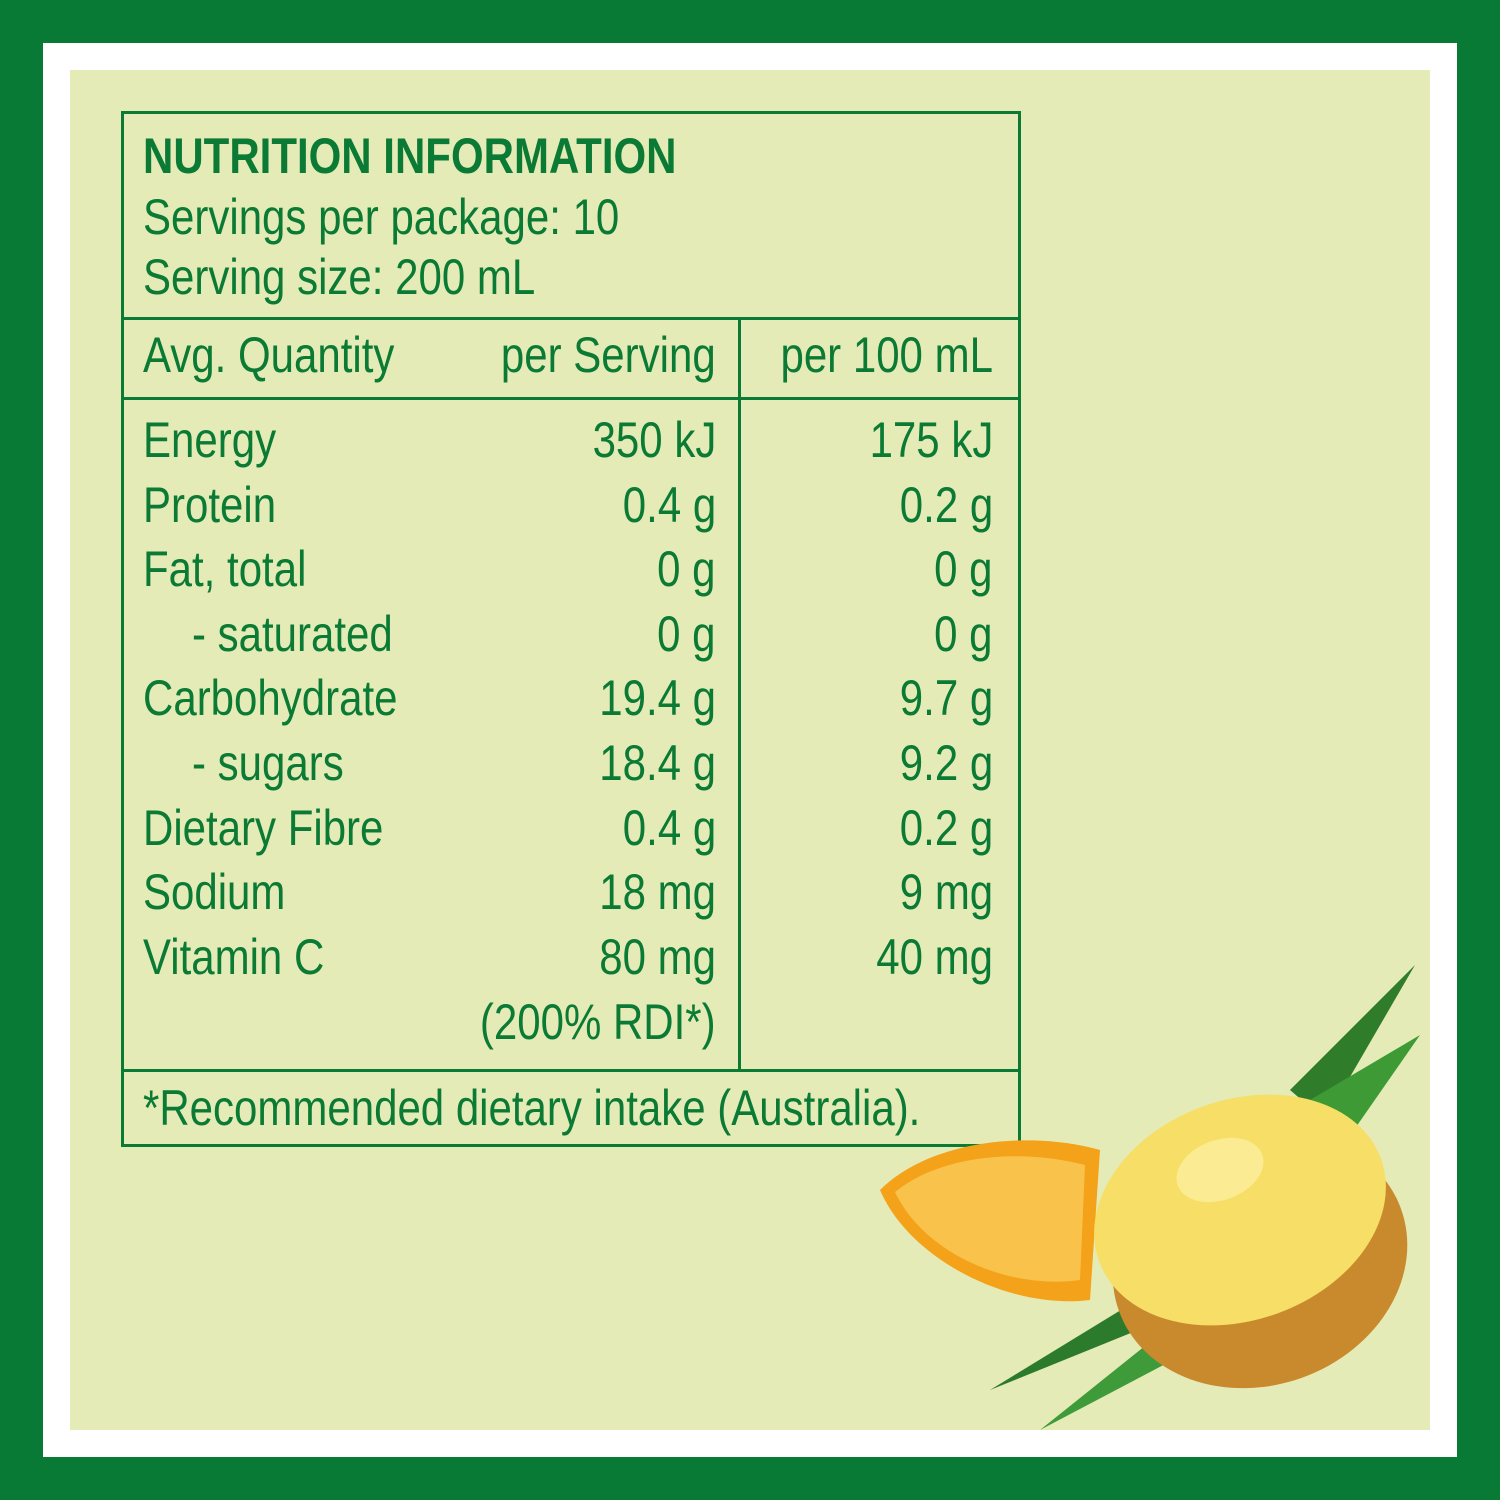  I want to click on nutrient-label: Dietary Fibre, so click(263, 827).